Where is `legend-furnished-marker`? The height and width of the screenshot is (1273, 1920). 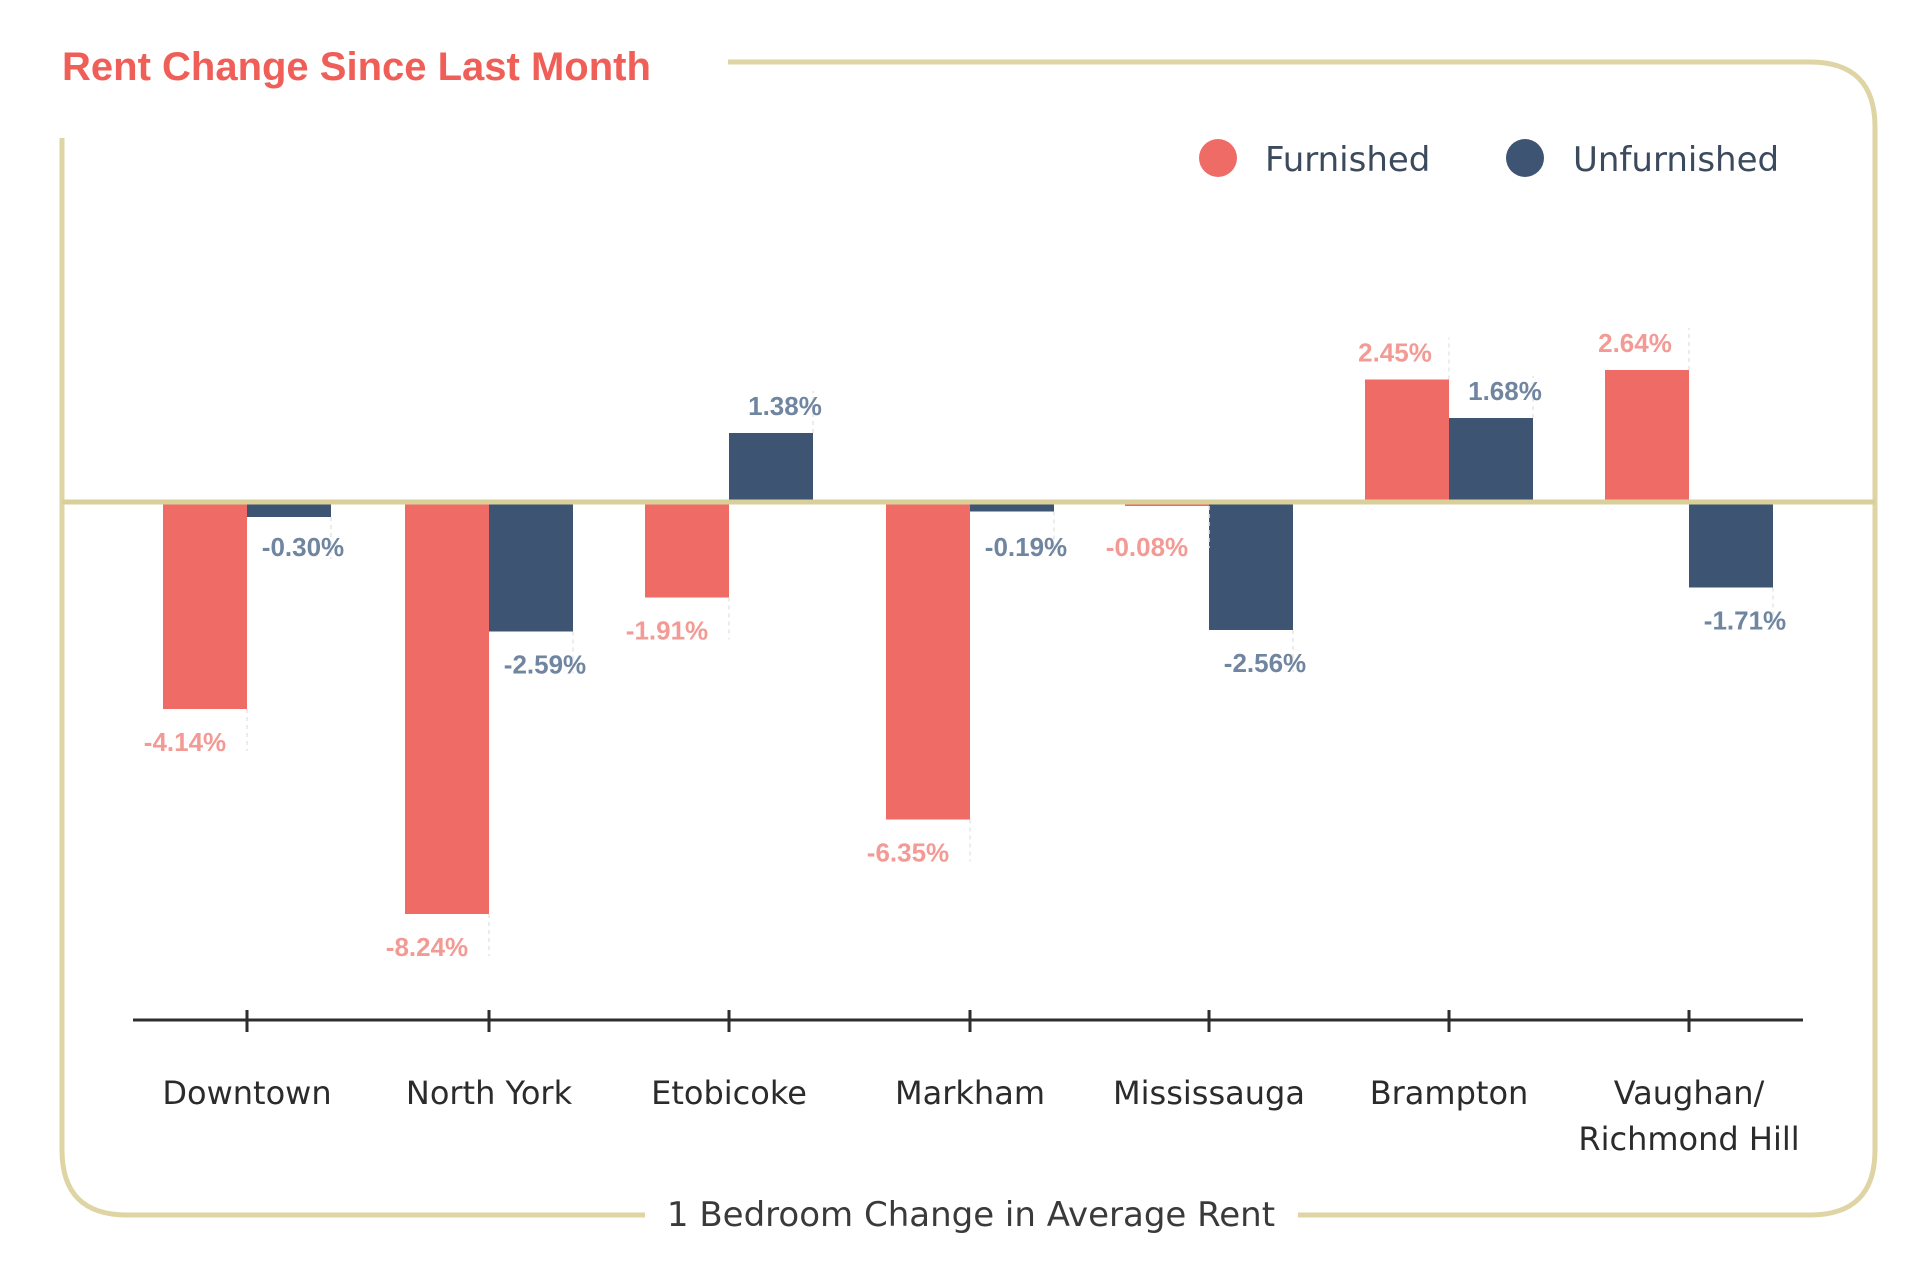
legend-furnished-marker is located at coordinates (1218, 158).